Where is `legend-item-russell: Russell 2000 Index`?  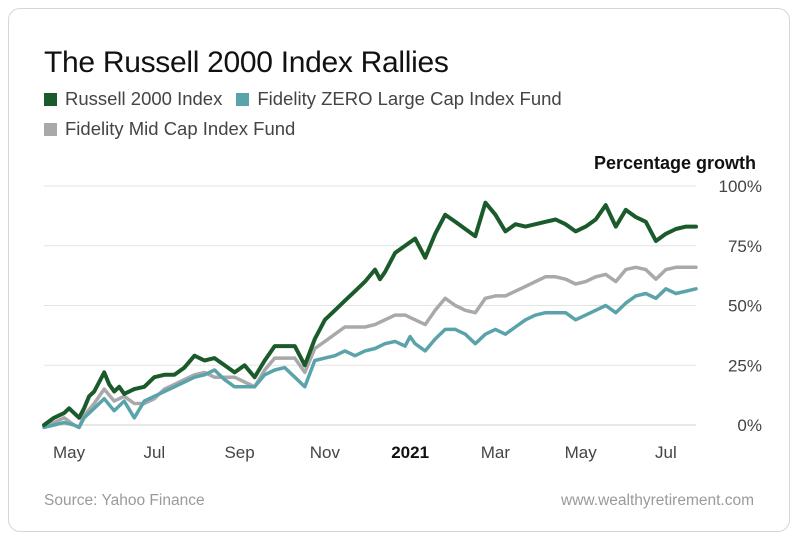 legend-item-russell: Russell 2000 Index is located at coordinates (133, 99).